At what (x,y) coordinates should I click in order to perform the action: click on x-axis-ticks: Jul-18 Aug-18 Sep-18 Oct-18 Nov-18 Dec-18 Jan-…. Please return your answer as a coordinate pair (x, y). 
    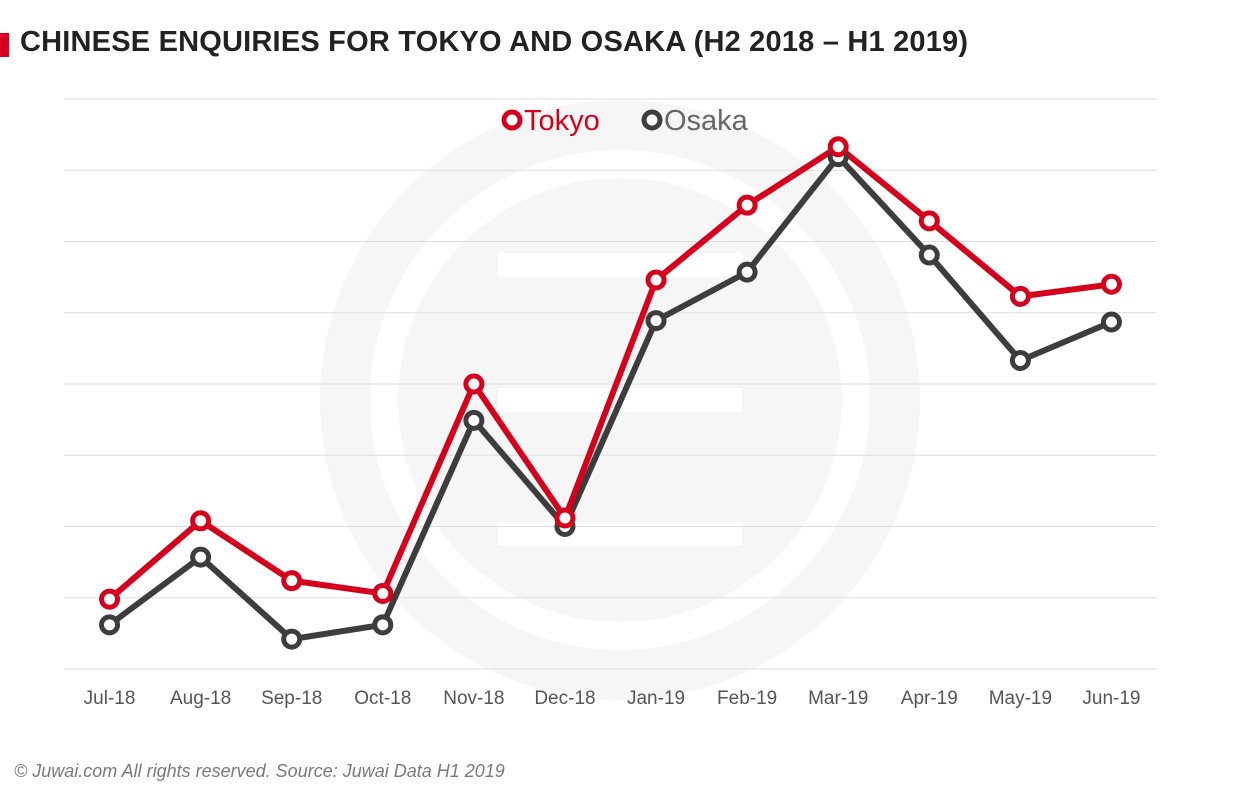
    Looking at the image, I should click on (612, 698).